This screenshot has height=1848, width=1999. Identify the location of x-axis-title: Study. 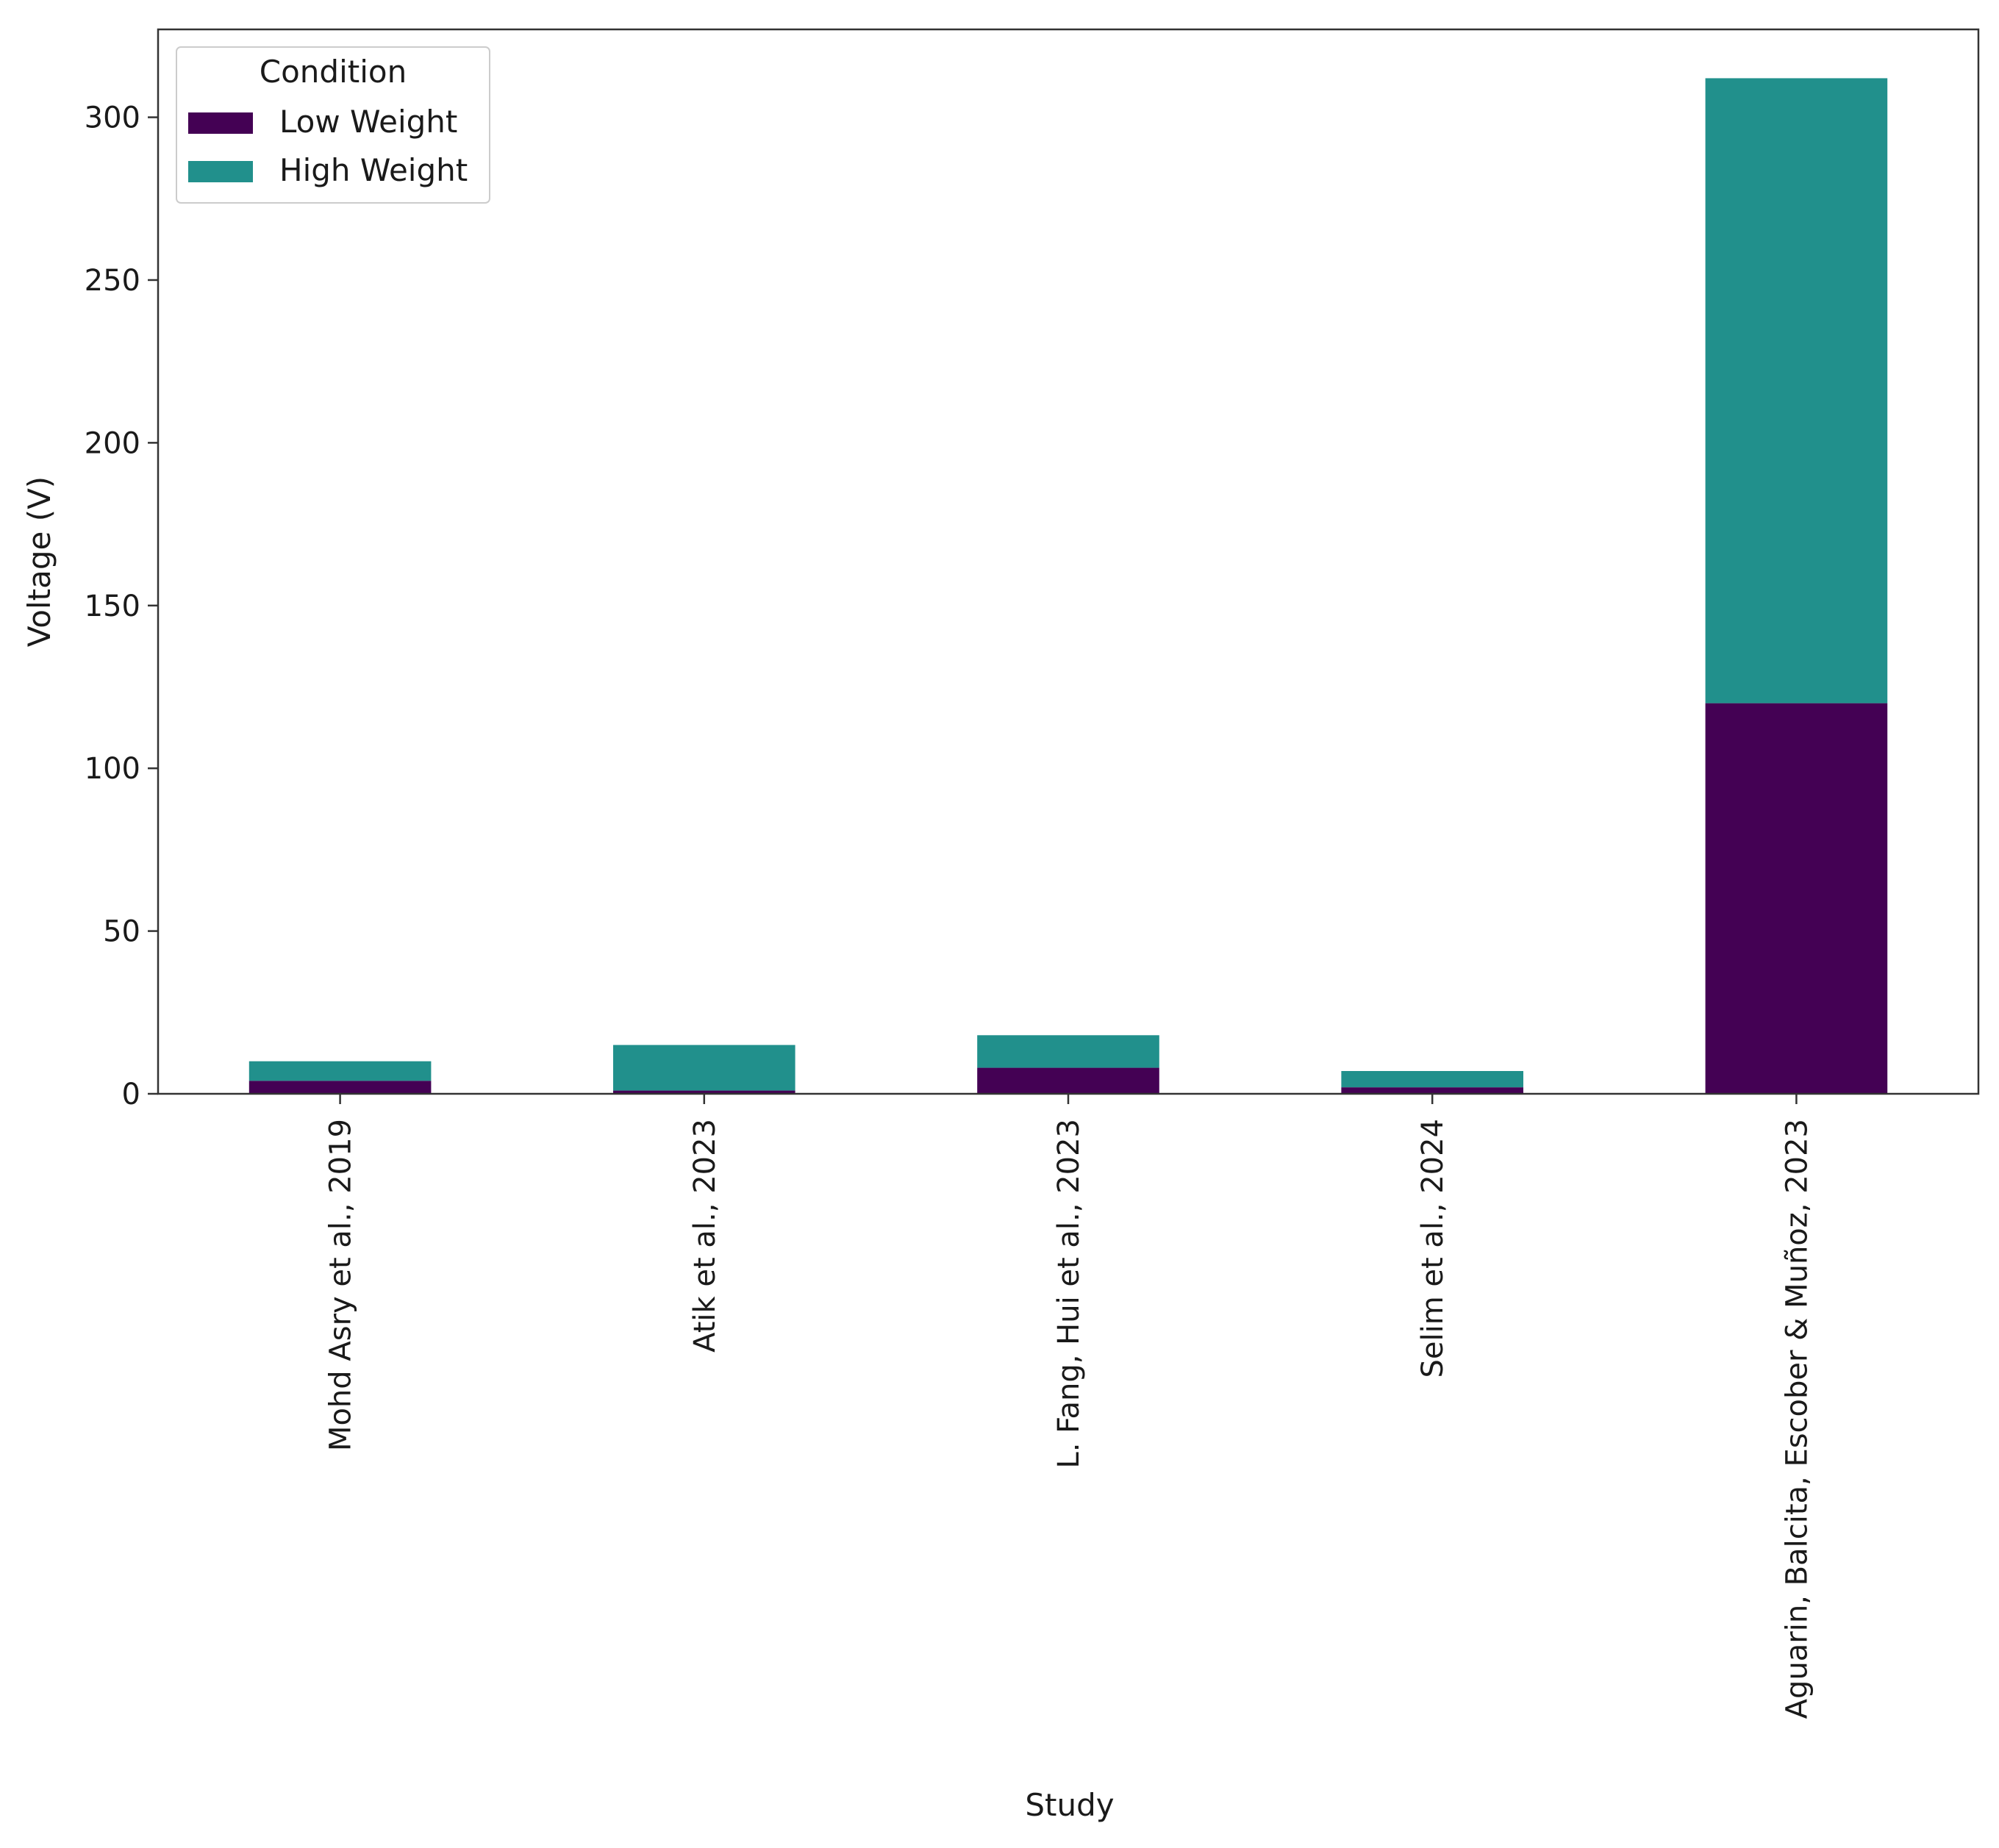
(1069, 1805).